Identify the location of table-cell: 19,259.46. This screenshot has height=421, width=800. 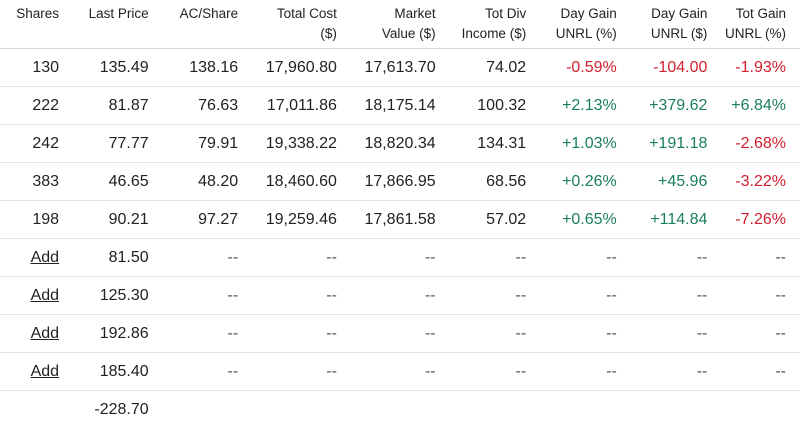
(289, 219).